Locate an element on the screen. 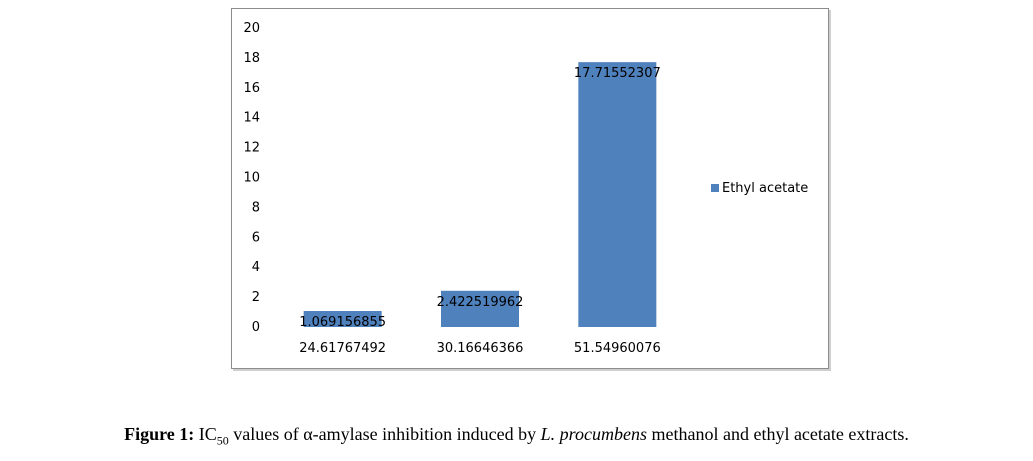  legend-swatch is located at coordinates (715, 188).